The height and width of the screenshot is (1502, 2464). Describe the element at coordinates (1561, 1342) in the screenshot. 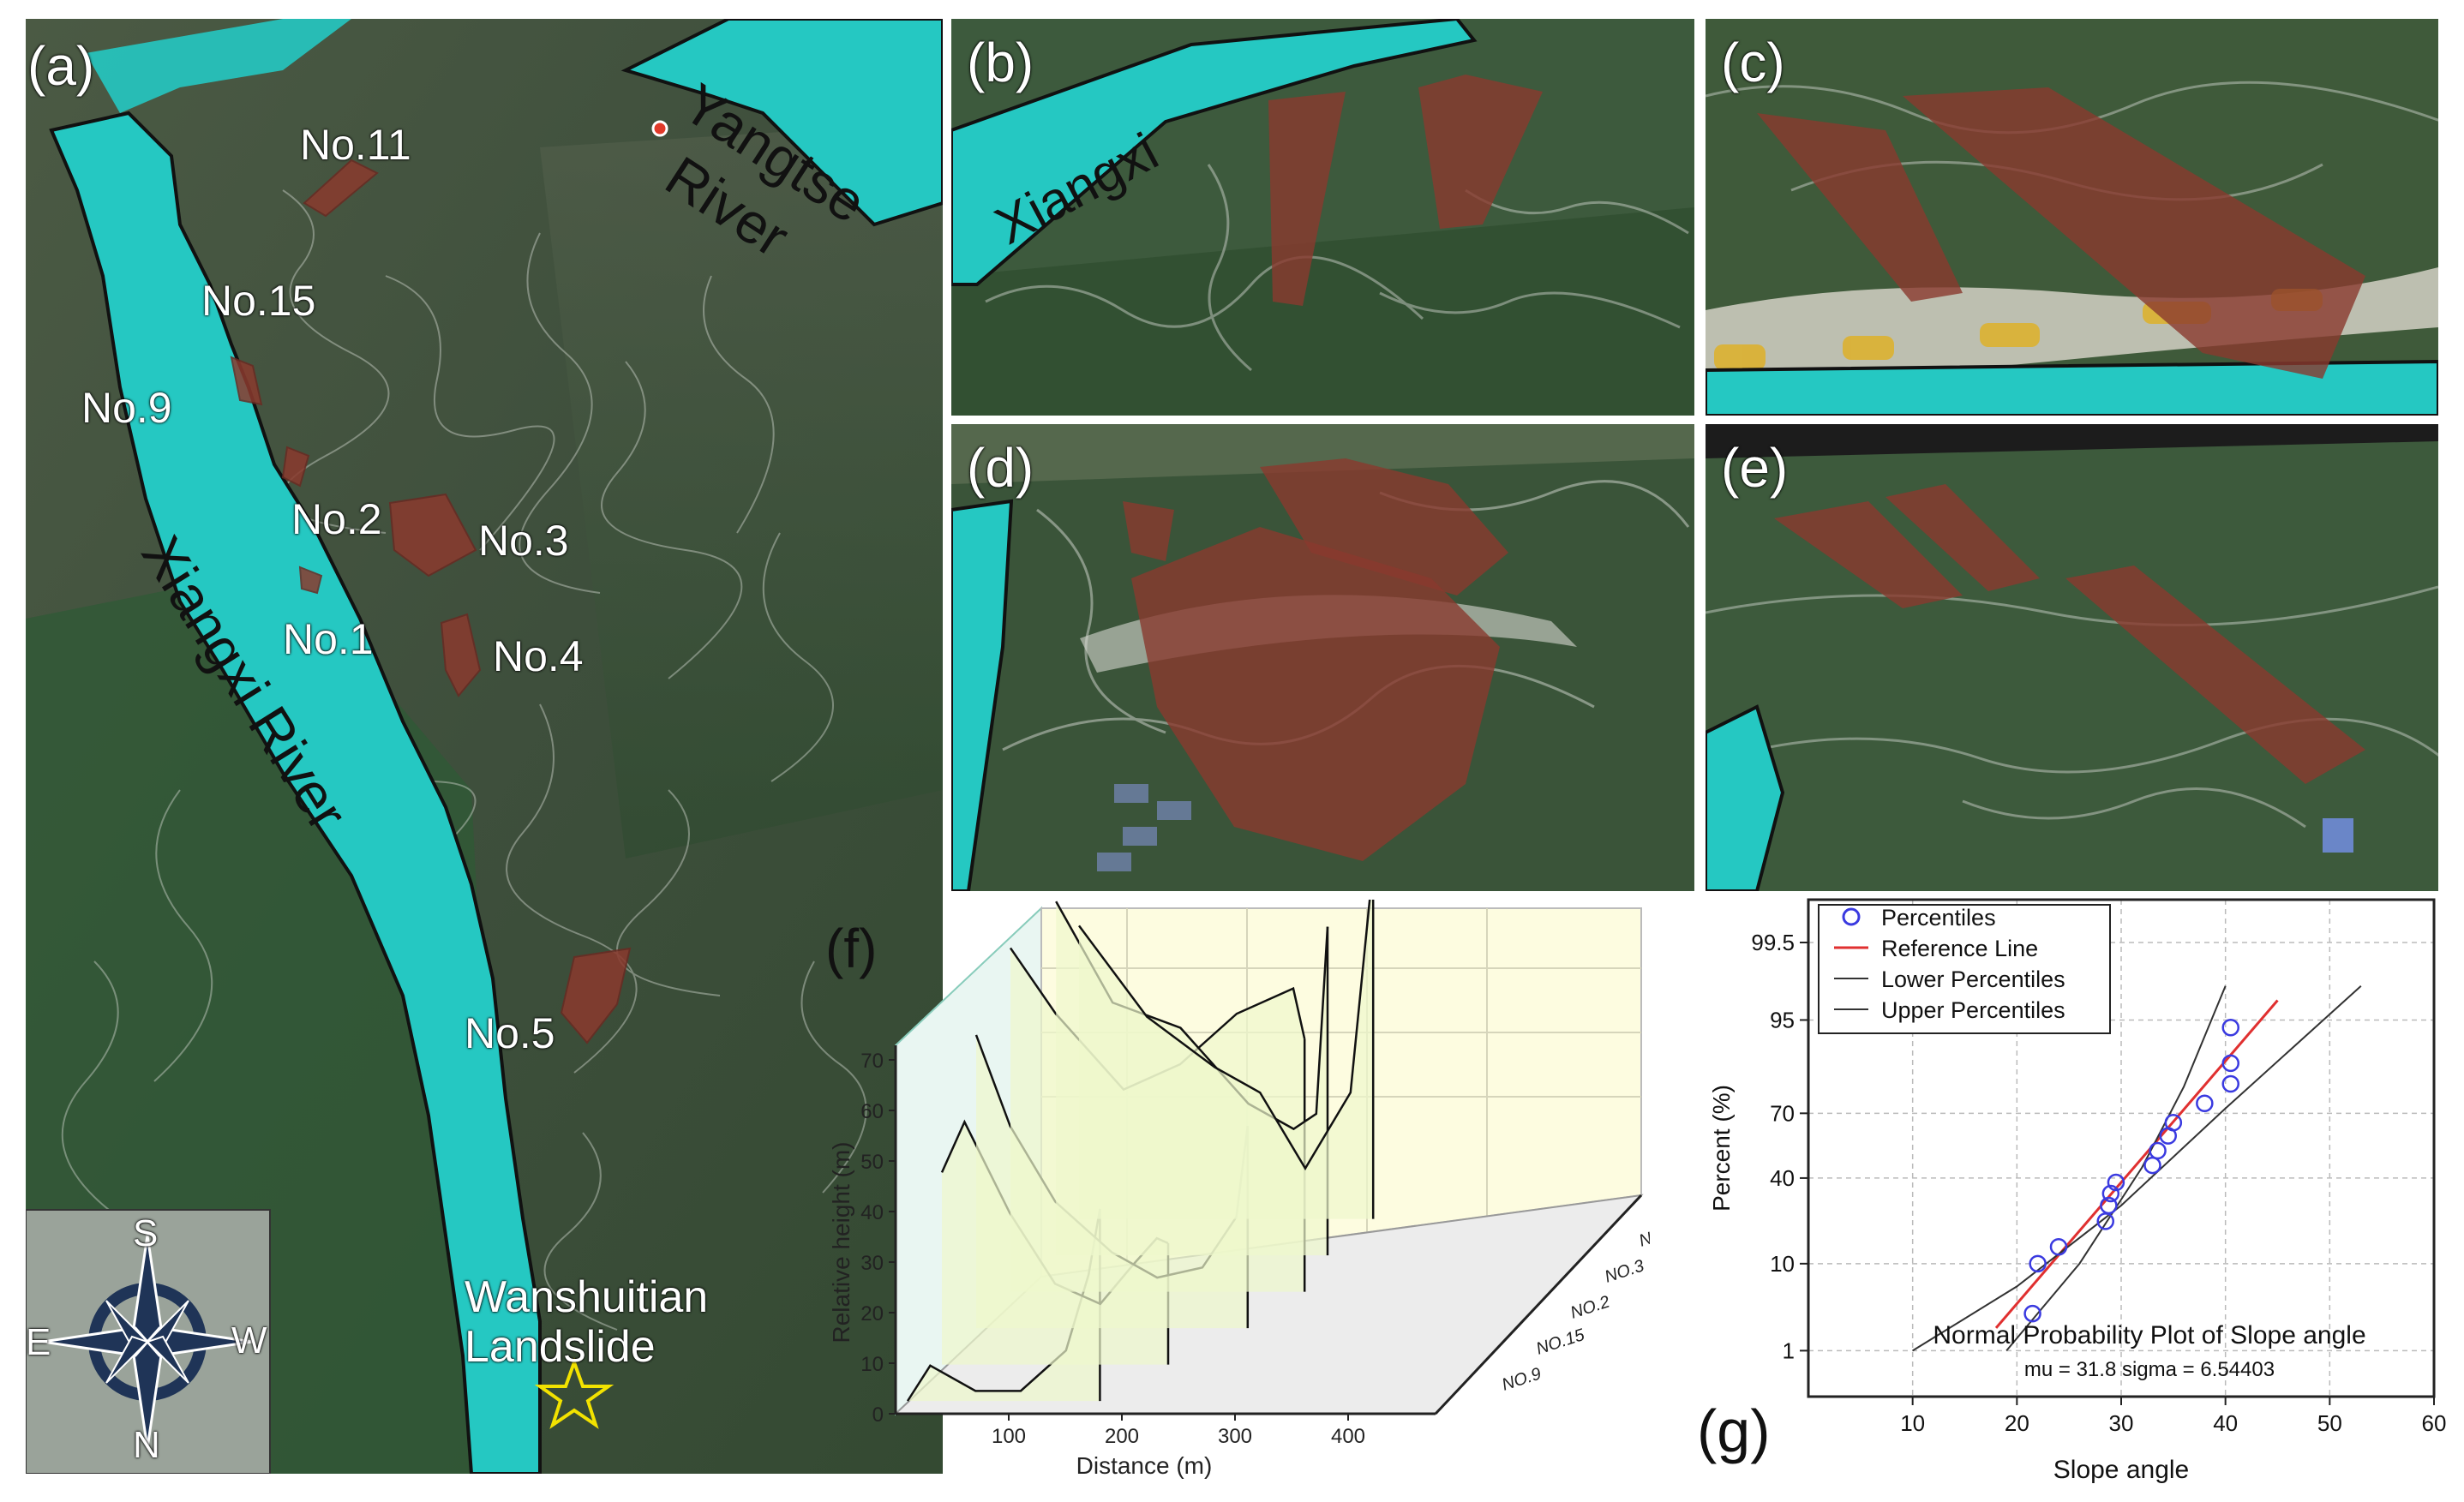

I see `f-depth-label: NO.15` at that location.